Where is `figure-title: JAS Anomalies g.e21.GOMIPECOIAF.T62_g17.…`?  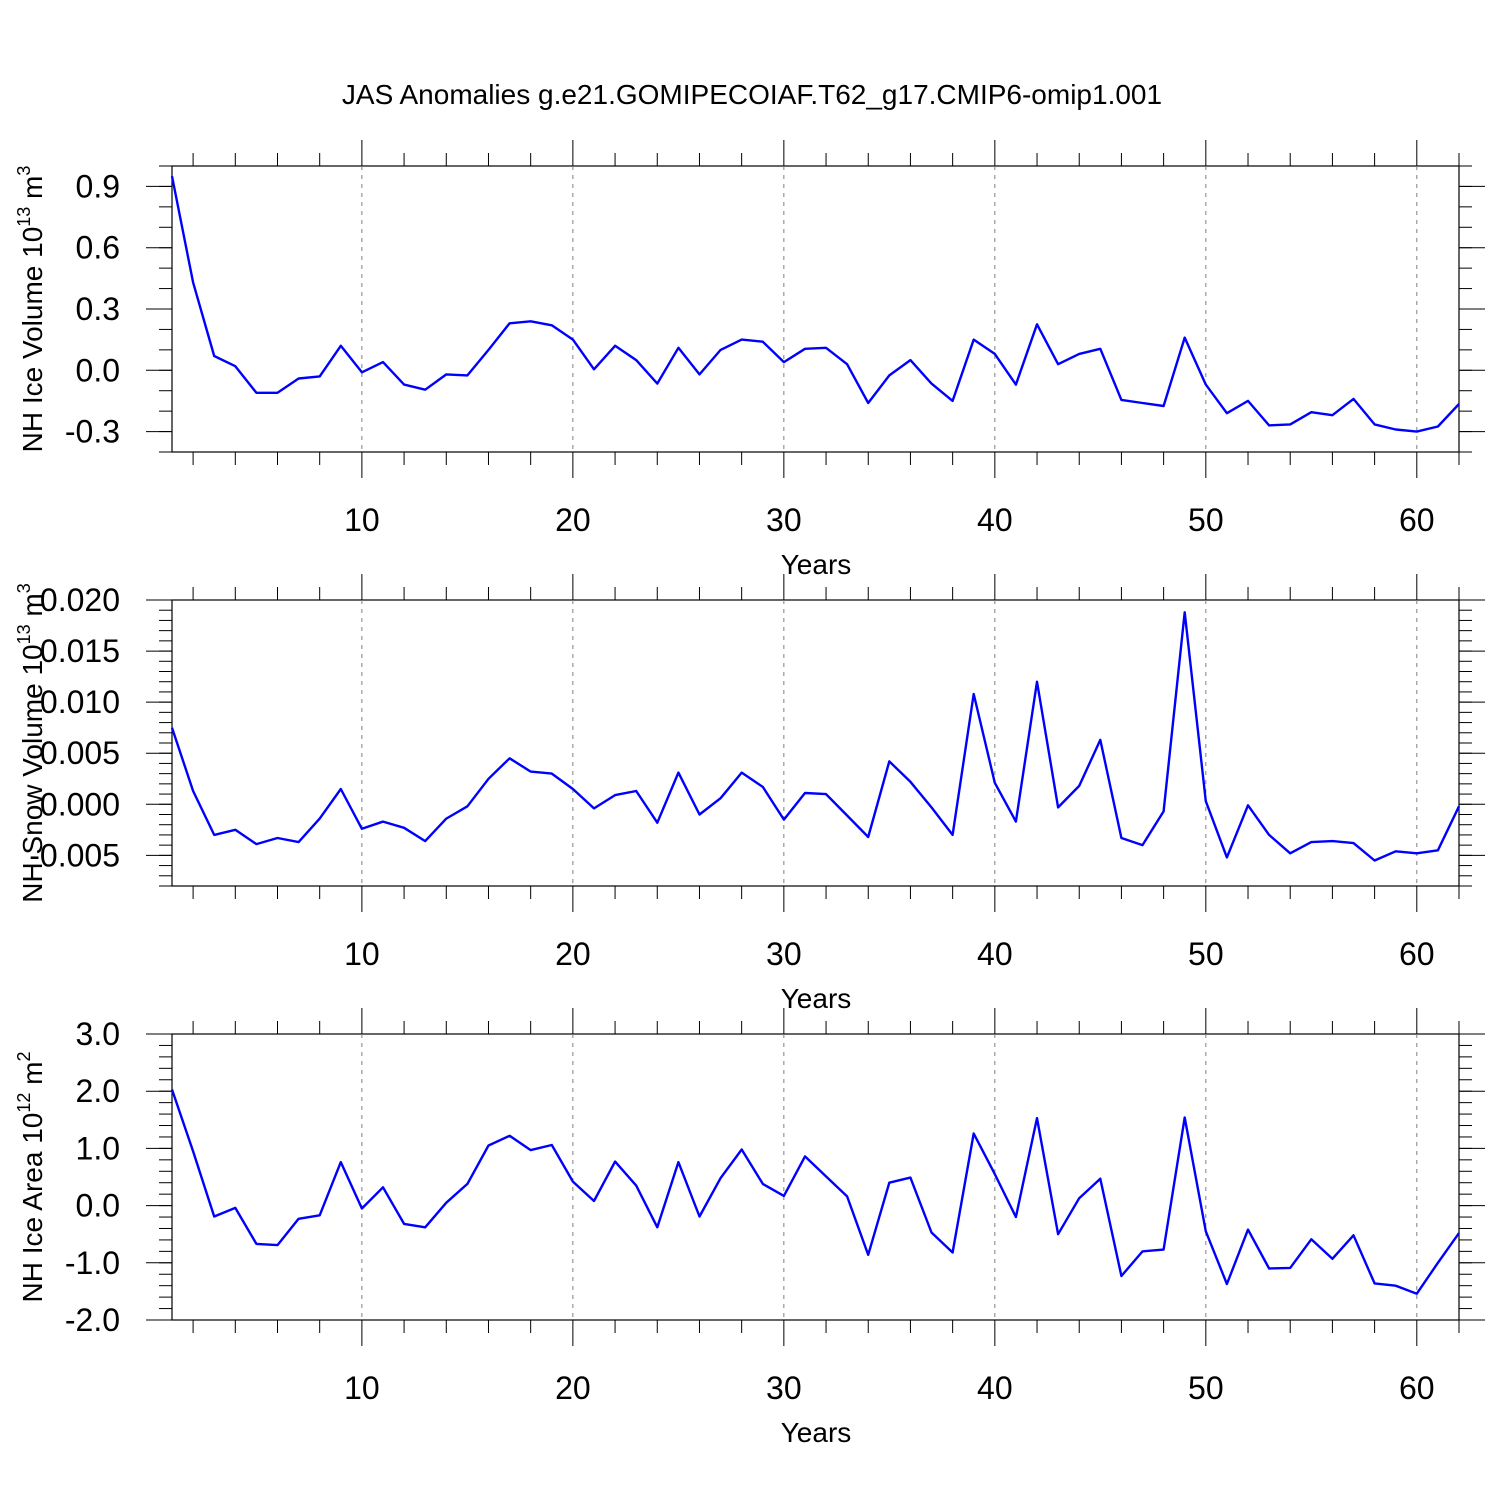
figure-title: JAS Anomalies g.e21.GOMIPECOIAF.T62_g17.… is located at coordinates (752, 94).